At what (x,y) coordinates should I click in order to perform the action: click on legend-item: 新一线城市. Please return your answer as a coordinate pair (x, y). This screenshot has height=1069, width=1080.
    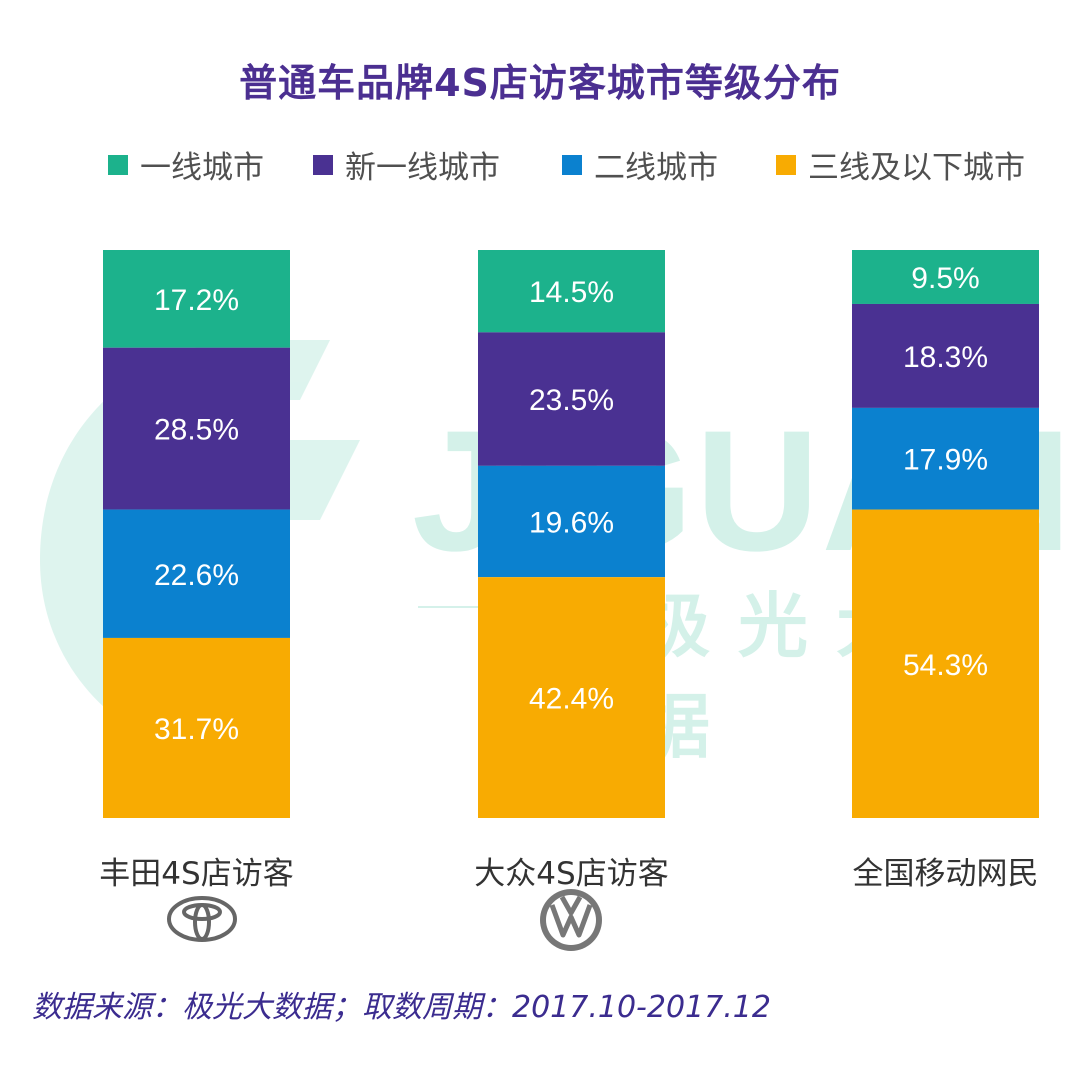
    Looking at the image, I should click on (406, 164).